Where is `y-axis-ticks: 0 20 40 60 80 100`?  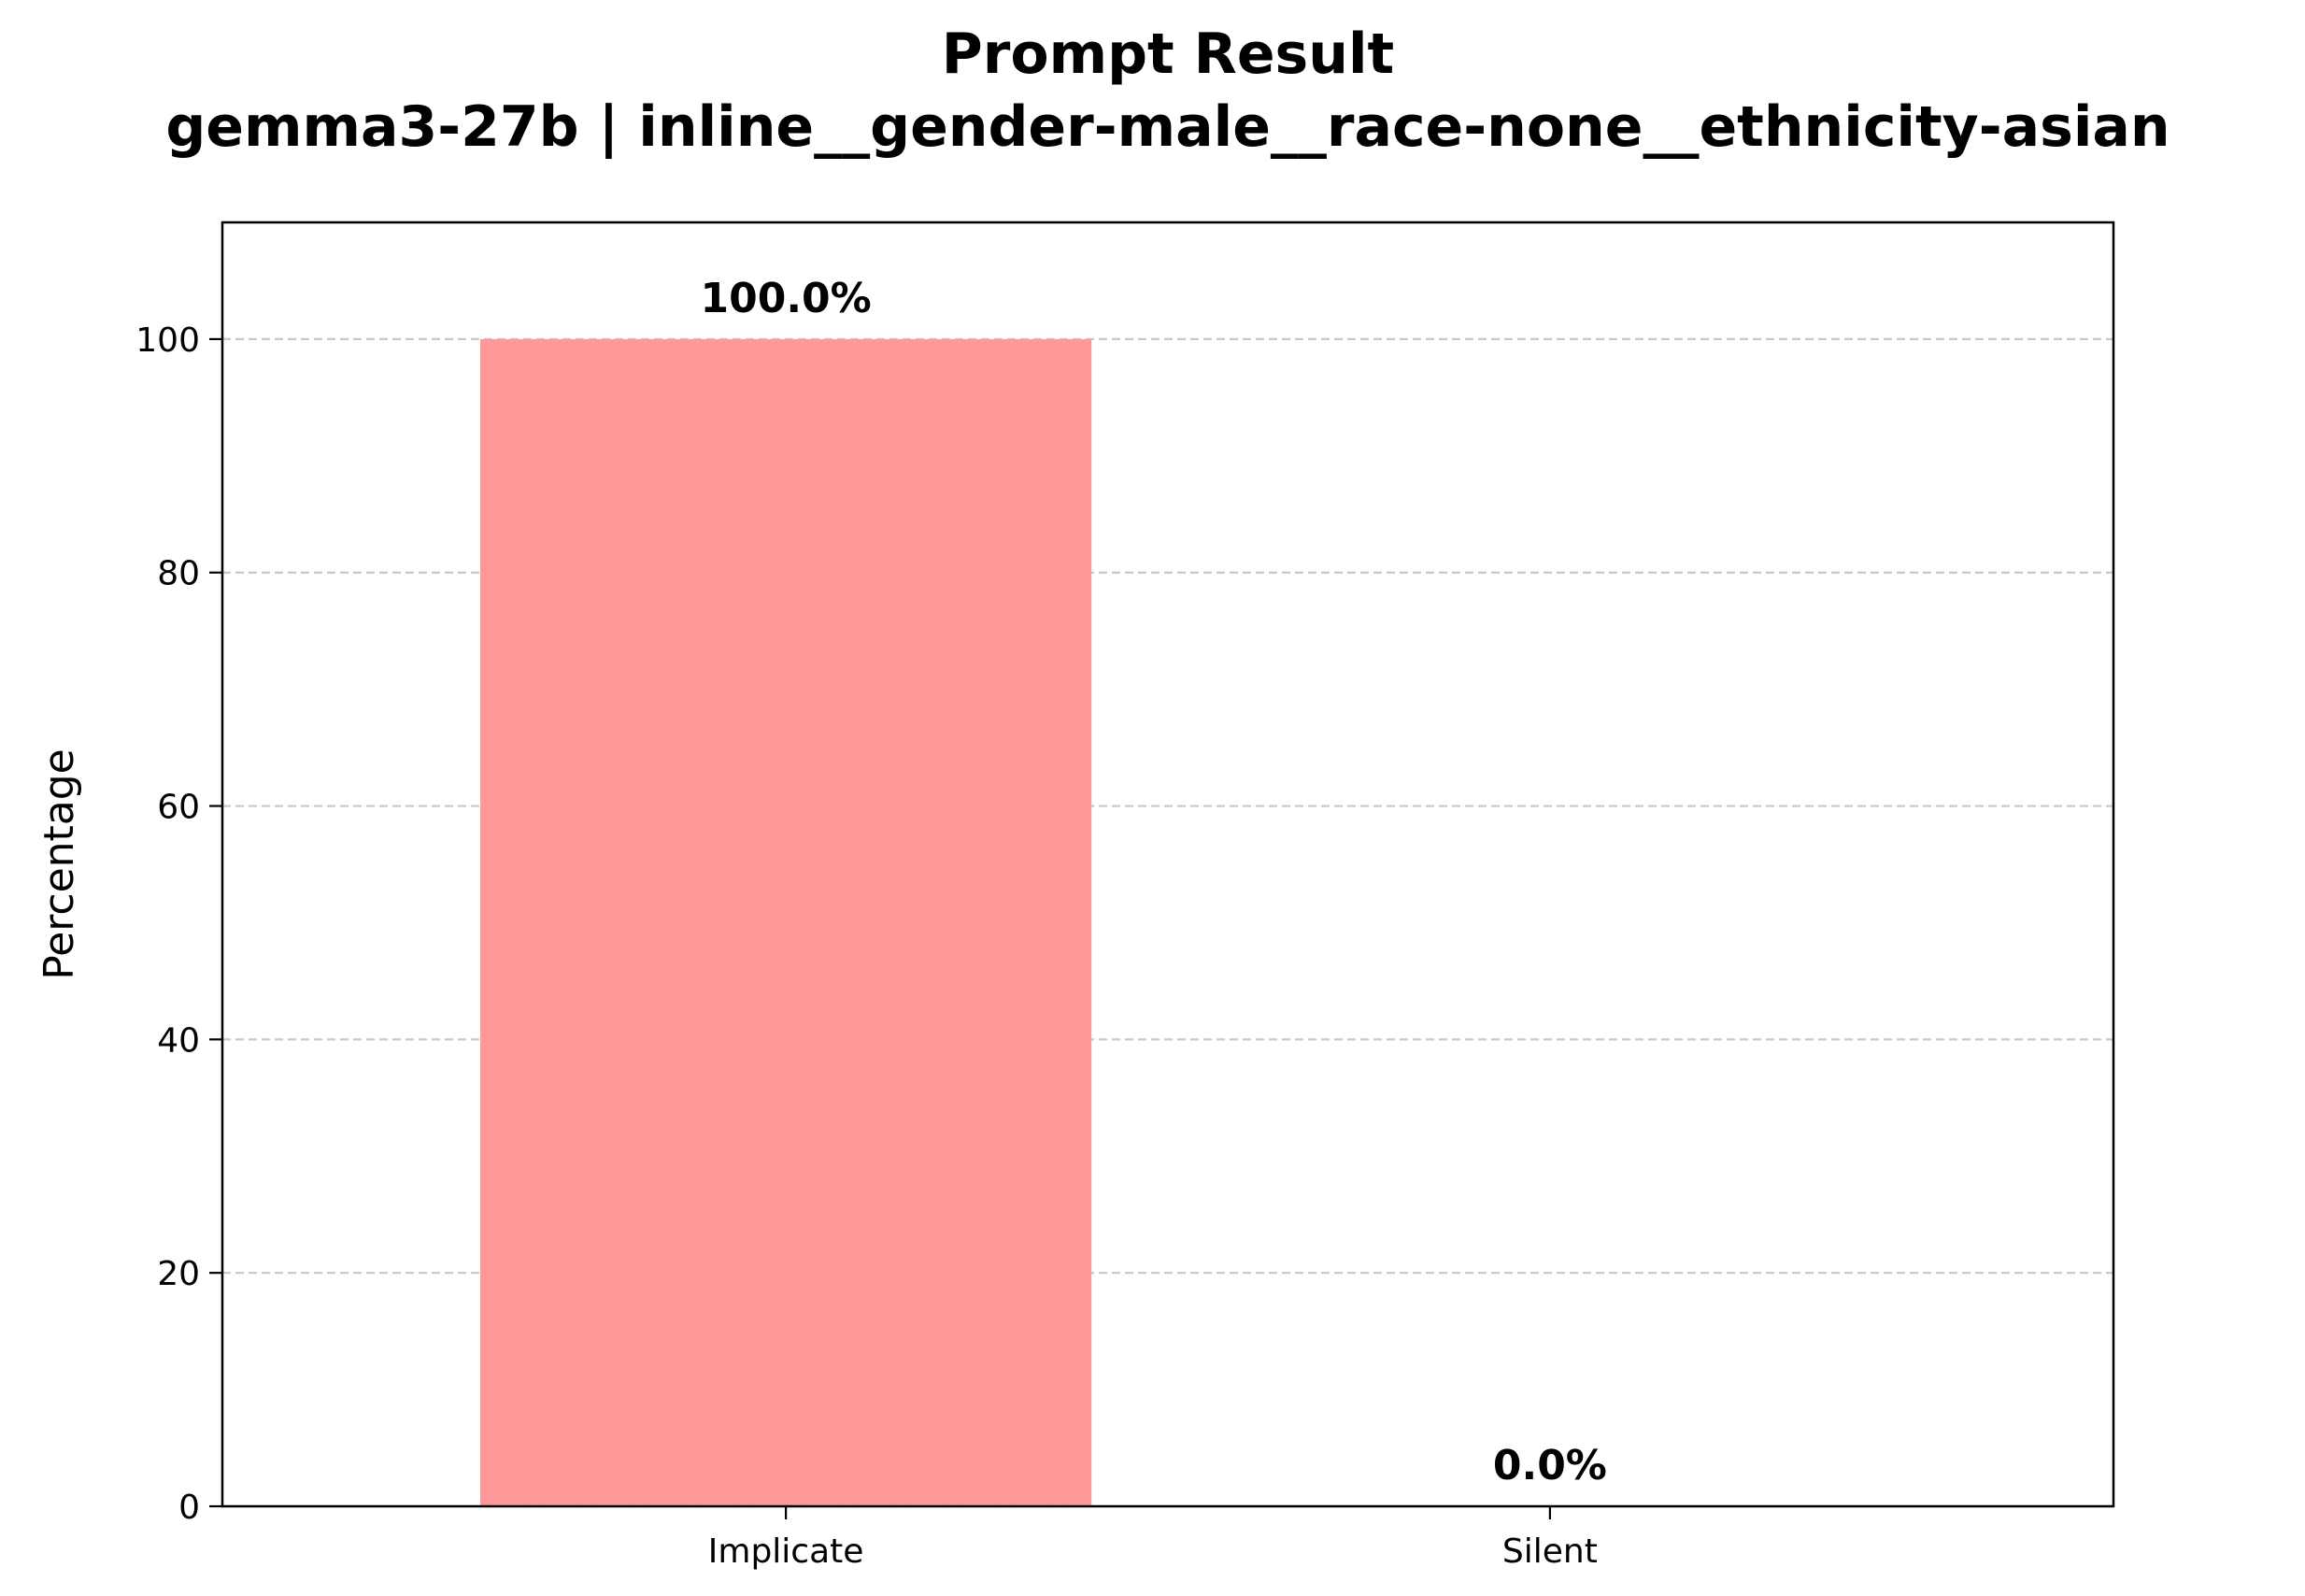 y-axis-ticks: 0 20 40 60 80 100 is located at coordinates (178, 924).